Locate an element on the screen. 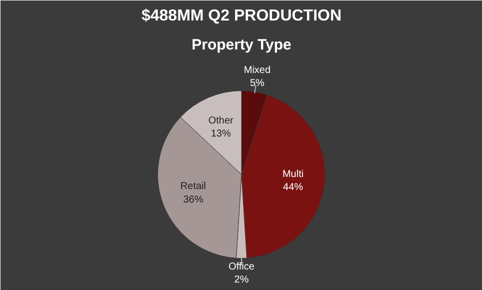 This screenshot has height=290, width=482. data-label: 36% is located at coordinates (193, 200).